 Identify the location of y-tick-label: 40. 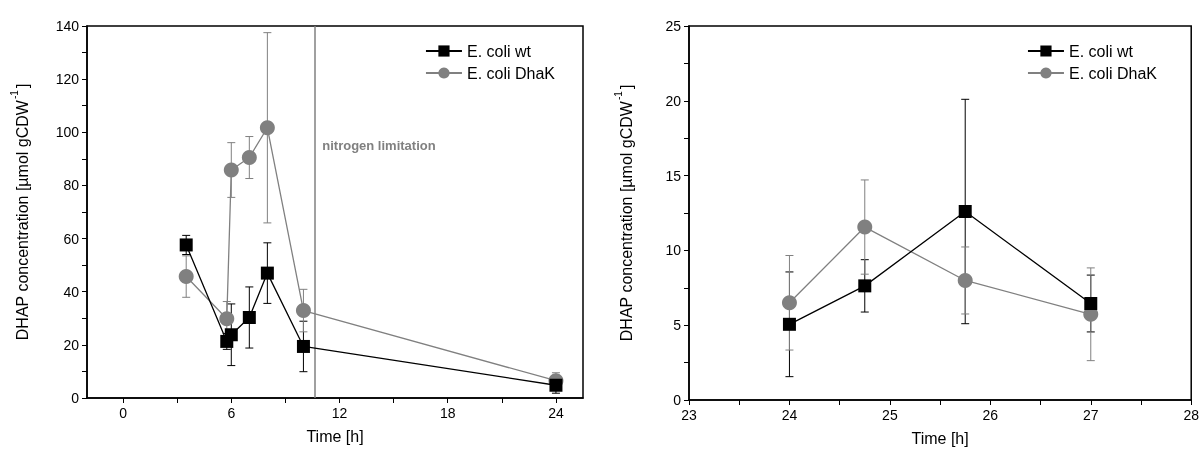
(71, 291).